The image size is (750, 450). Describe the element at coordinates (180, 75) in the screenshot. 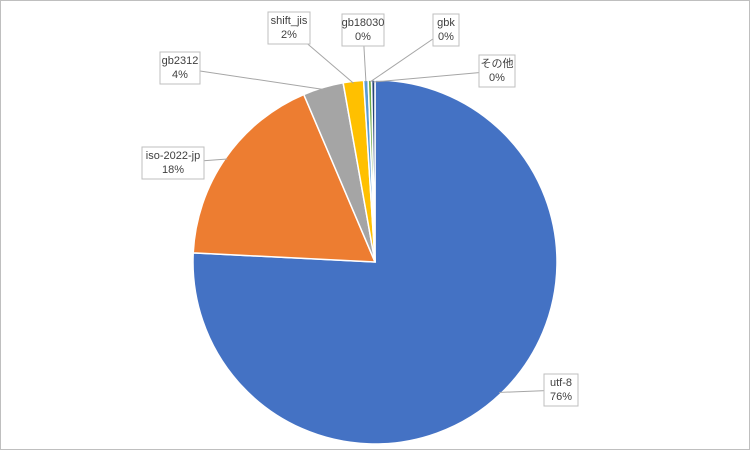

I see `value-label: 4%` at that location.